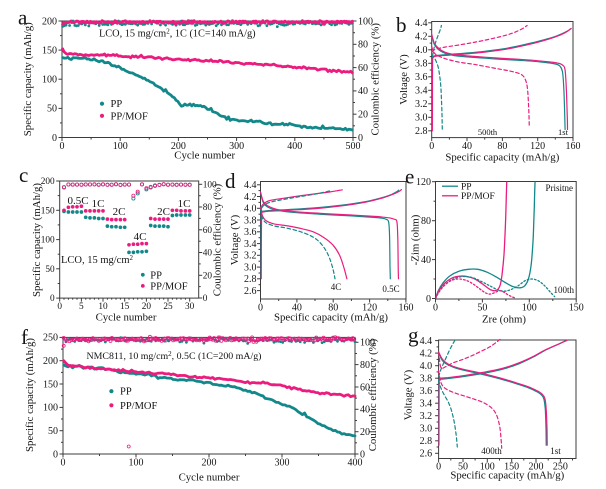 The width and height of the screenshot is (606, 489). Describe the element at coordinates (416, 239) in the screenshot. I see `svg-text: -Zim (ohm)` at that location.